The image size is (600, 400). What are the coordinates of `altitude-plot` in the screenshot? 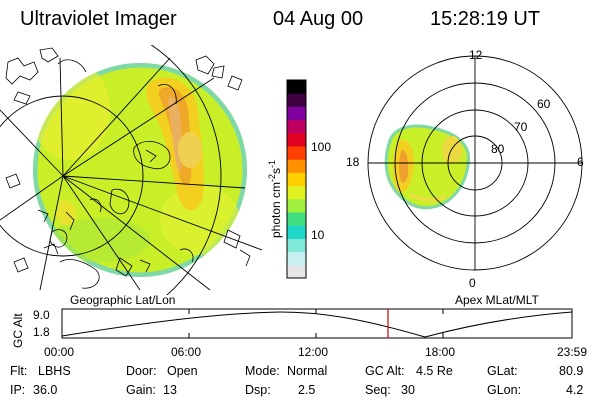 It's located at (317, 323).